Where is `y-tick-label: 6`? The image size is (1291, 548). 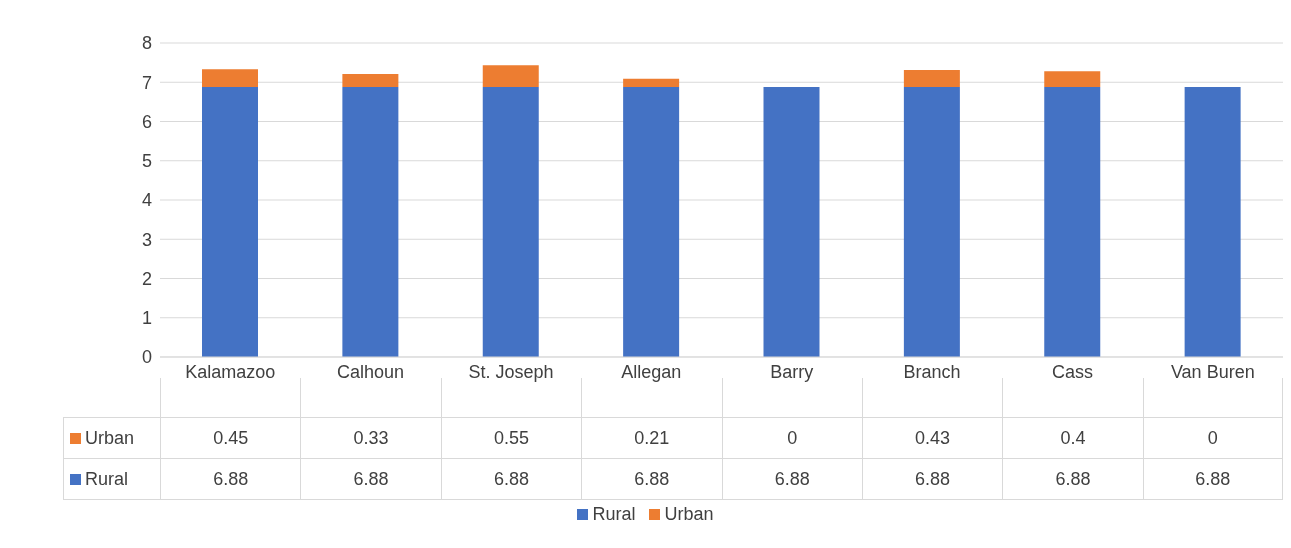 y-tick-label: 6 is located at coordinates (146, 121).